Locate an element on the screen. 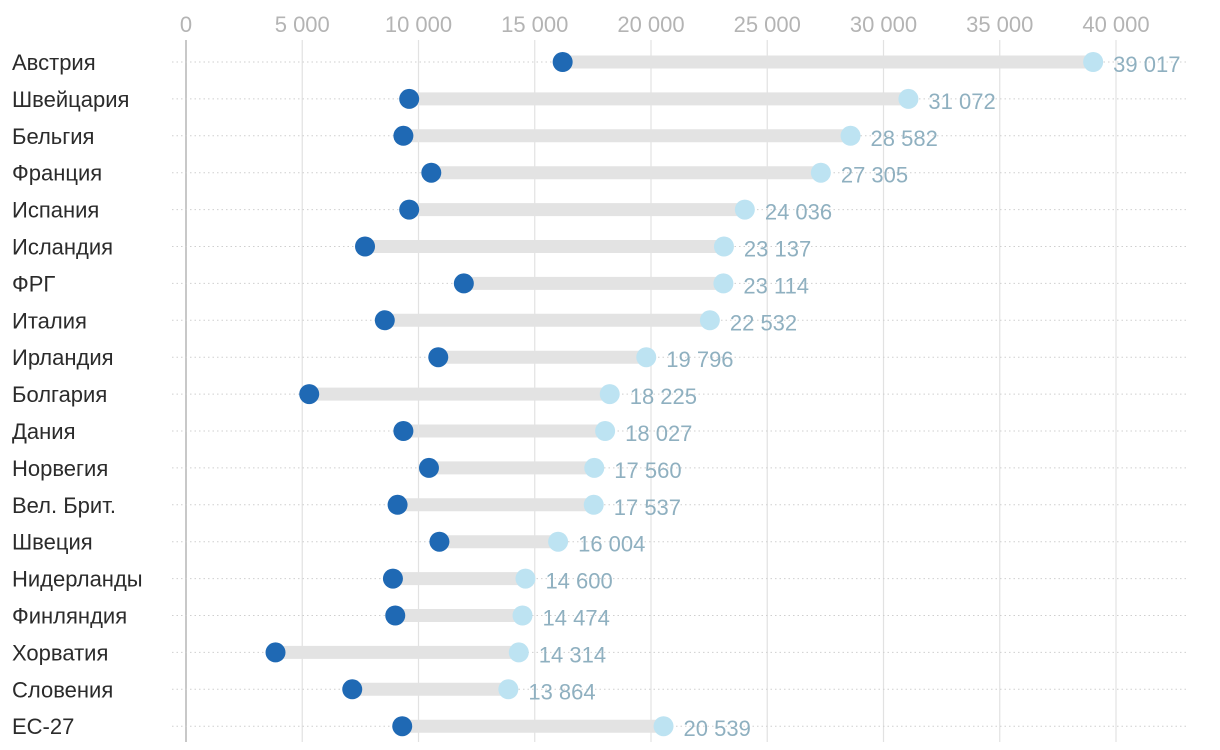 The width and height of the screenshot is (1220, 750). country-label: Швейцария is located at coordinates (70, 99).